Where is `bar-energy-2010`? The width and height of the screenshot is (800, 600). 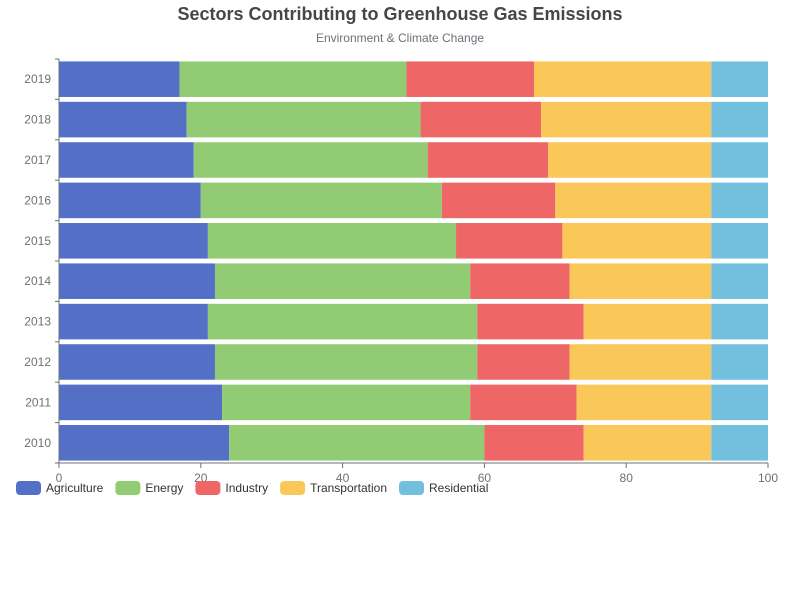 bar-energy-2010 is located at coordinates (357, 443).